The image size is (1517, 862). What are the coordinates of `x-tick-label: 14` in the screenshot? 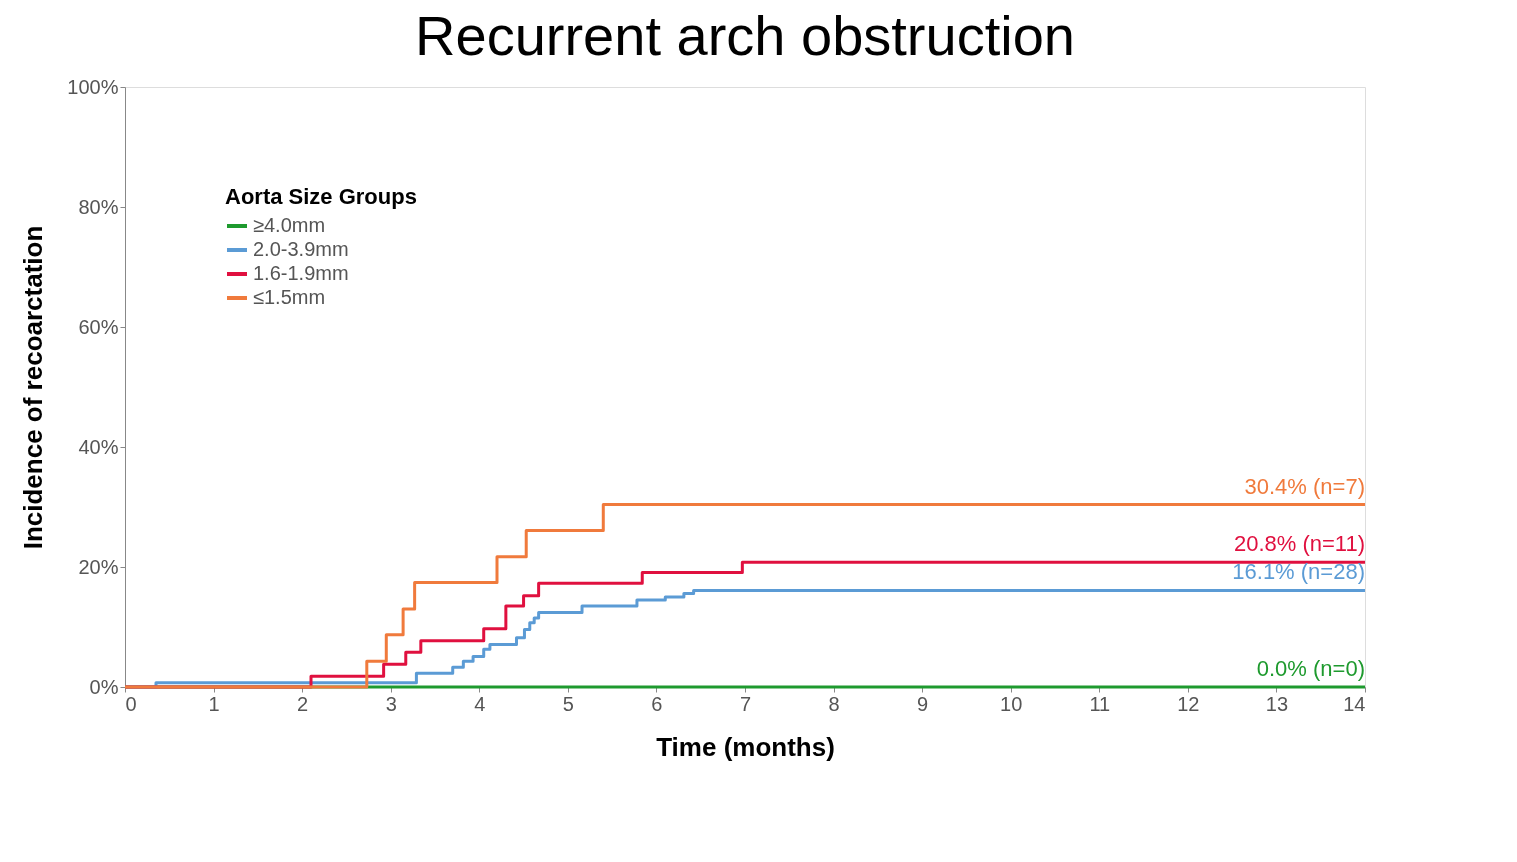 It's located at (1354, 703).